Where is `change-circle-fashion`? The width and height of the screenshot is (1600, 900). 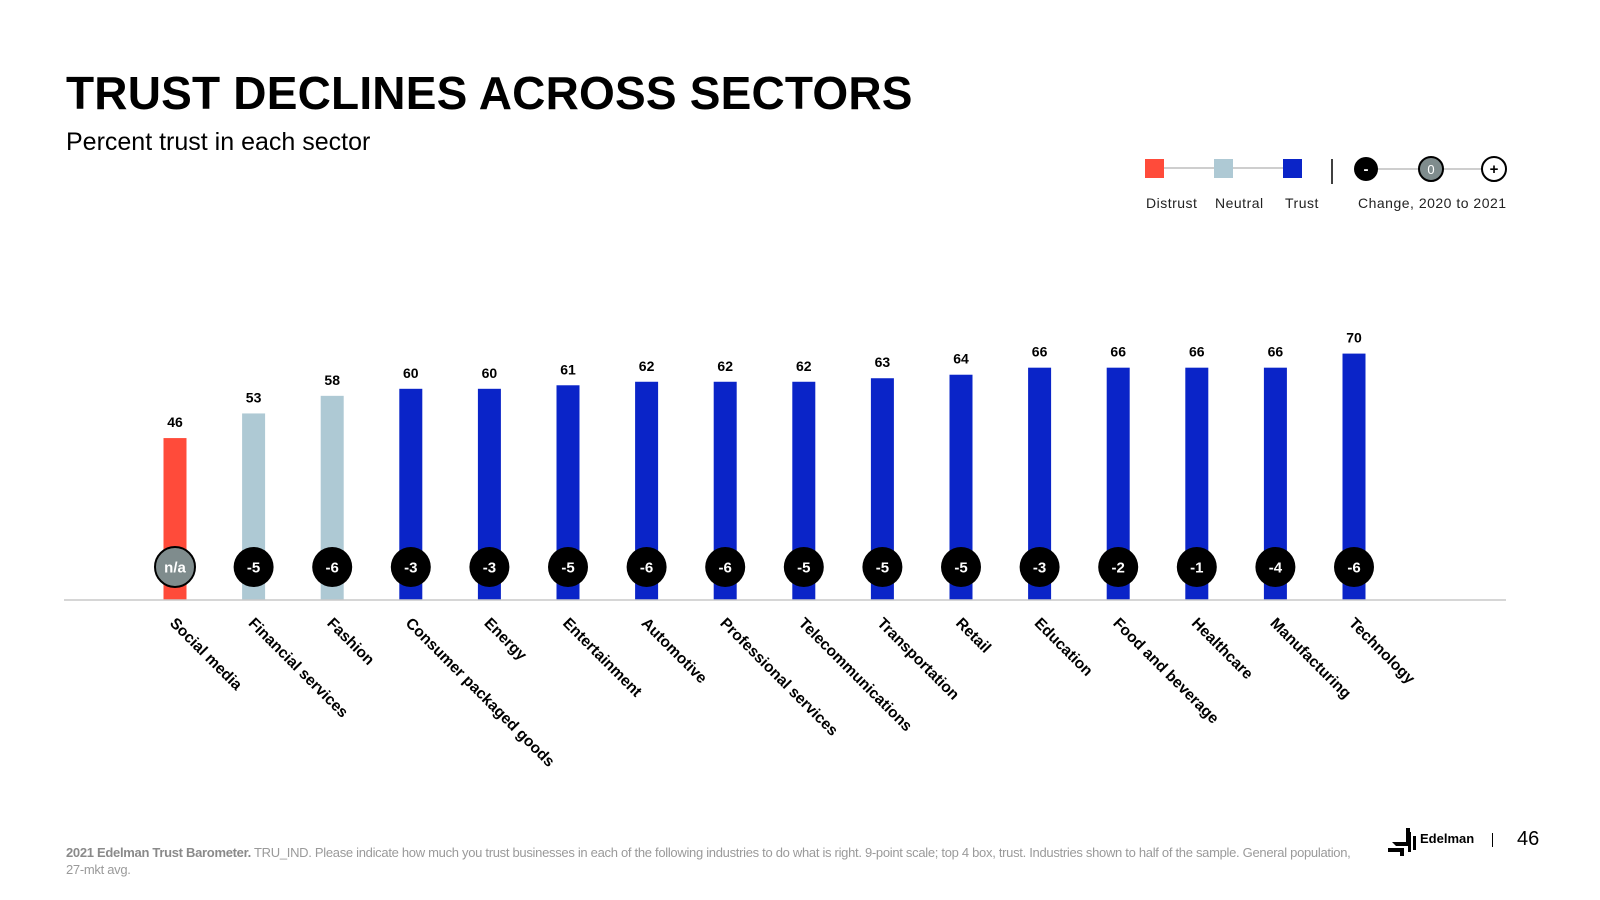 change-circle-fashion is located at coordinates (332, 567).